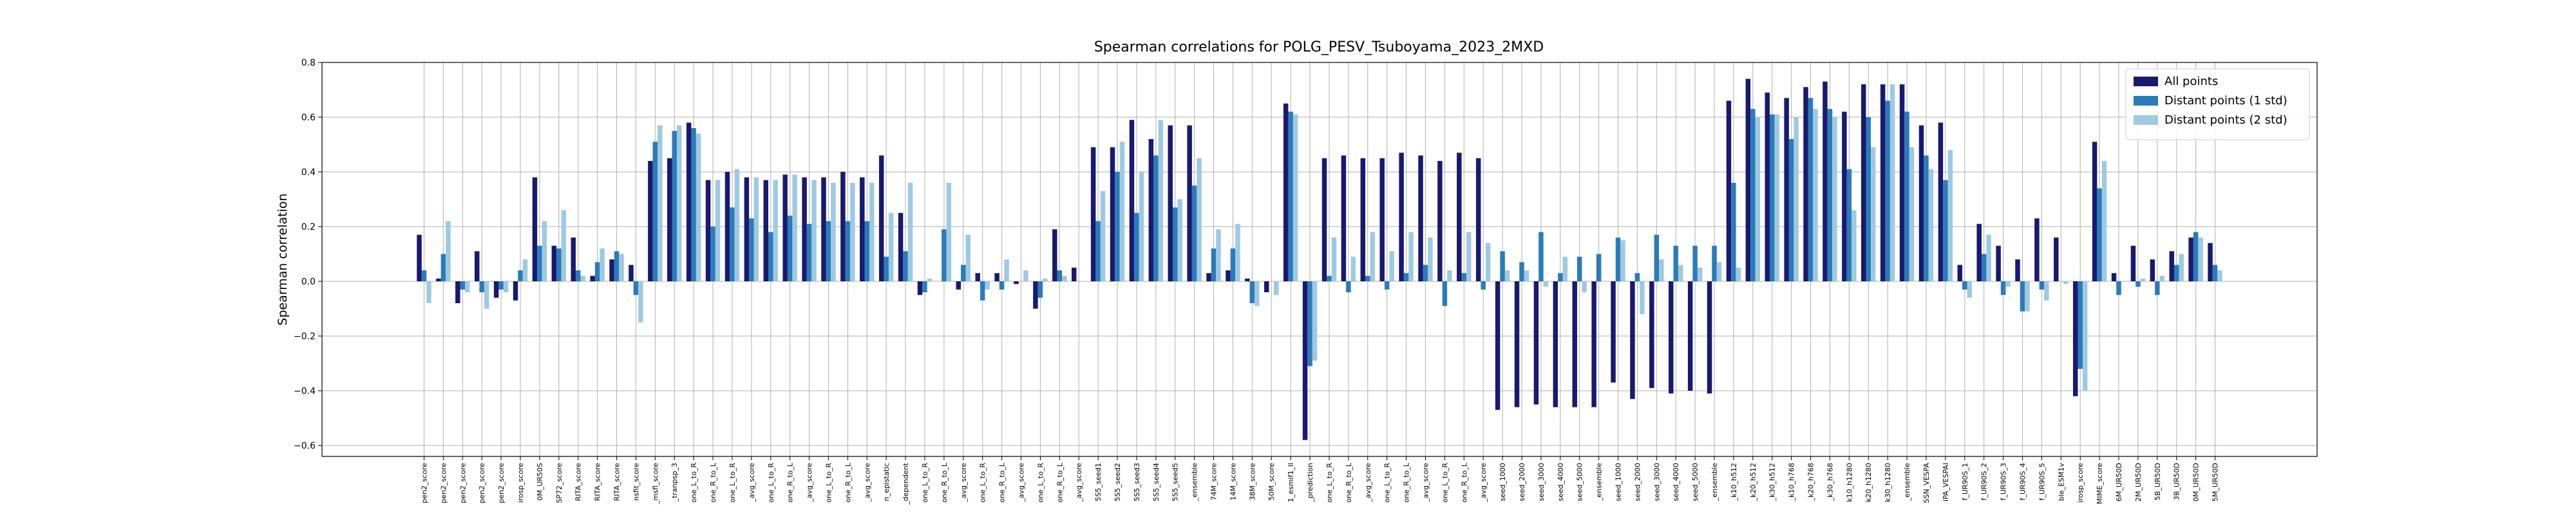 Image resolution: width=2576 pixels, height=515 pixels. Describe the element at coordinates (309, 63) in the screenshot. I see `y-tick-label: 0.8` at that location.